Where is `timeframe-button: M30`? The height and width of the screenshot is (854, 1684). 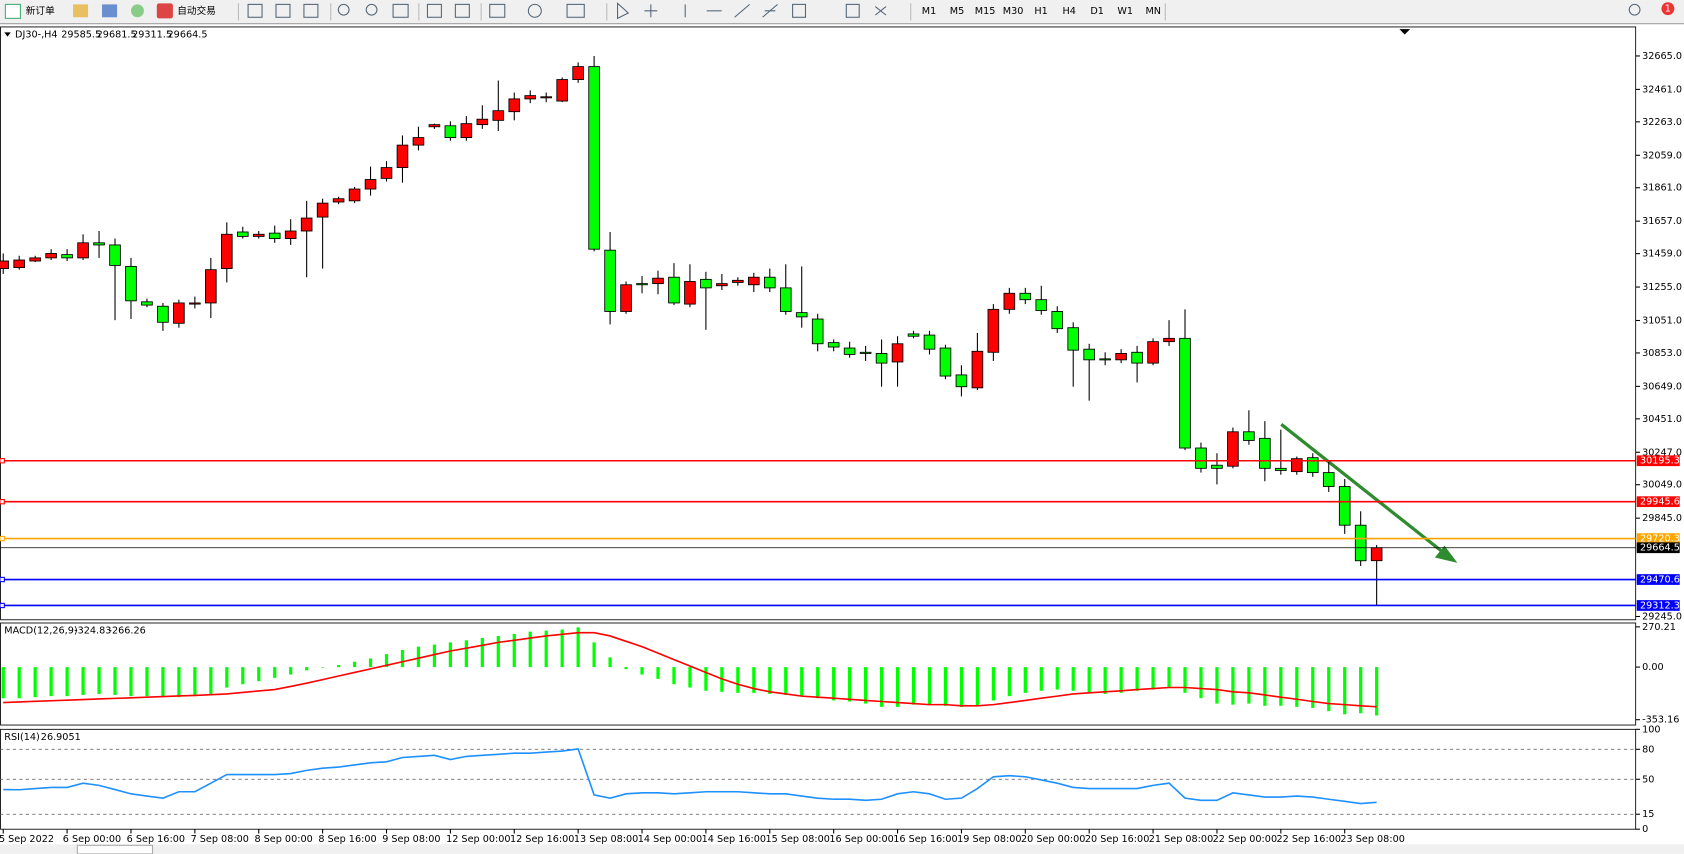 timeframe-button: M30 is located at coordinates (1013, 11).